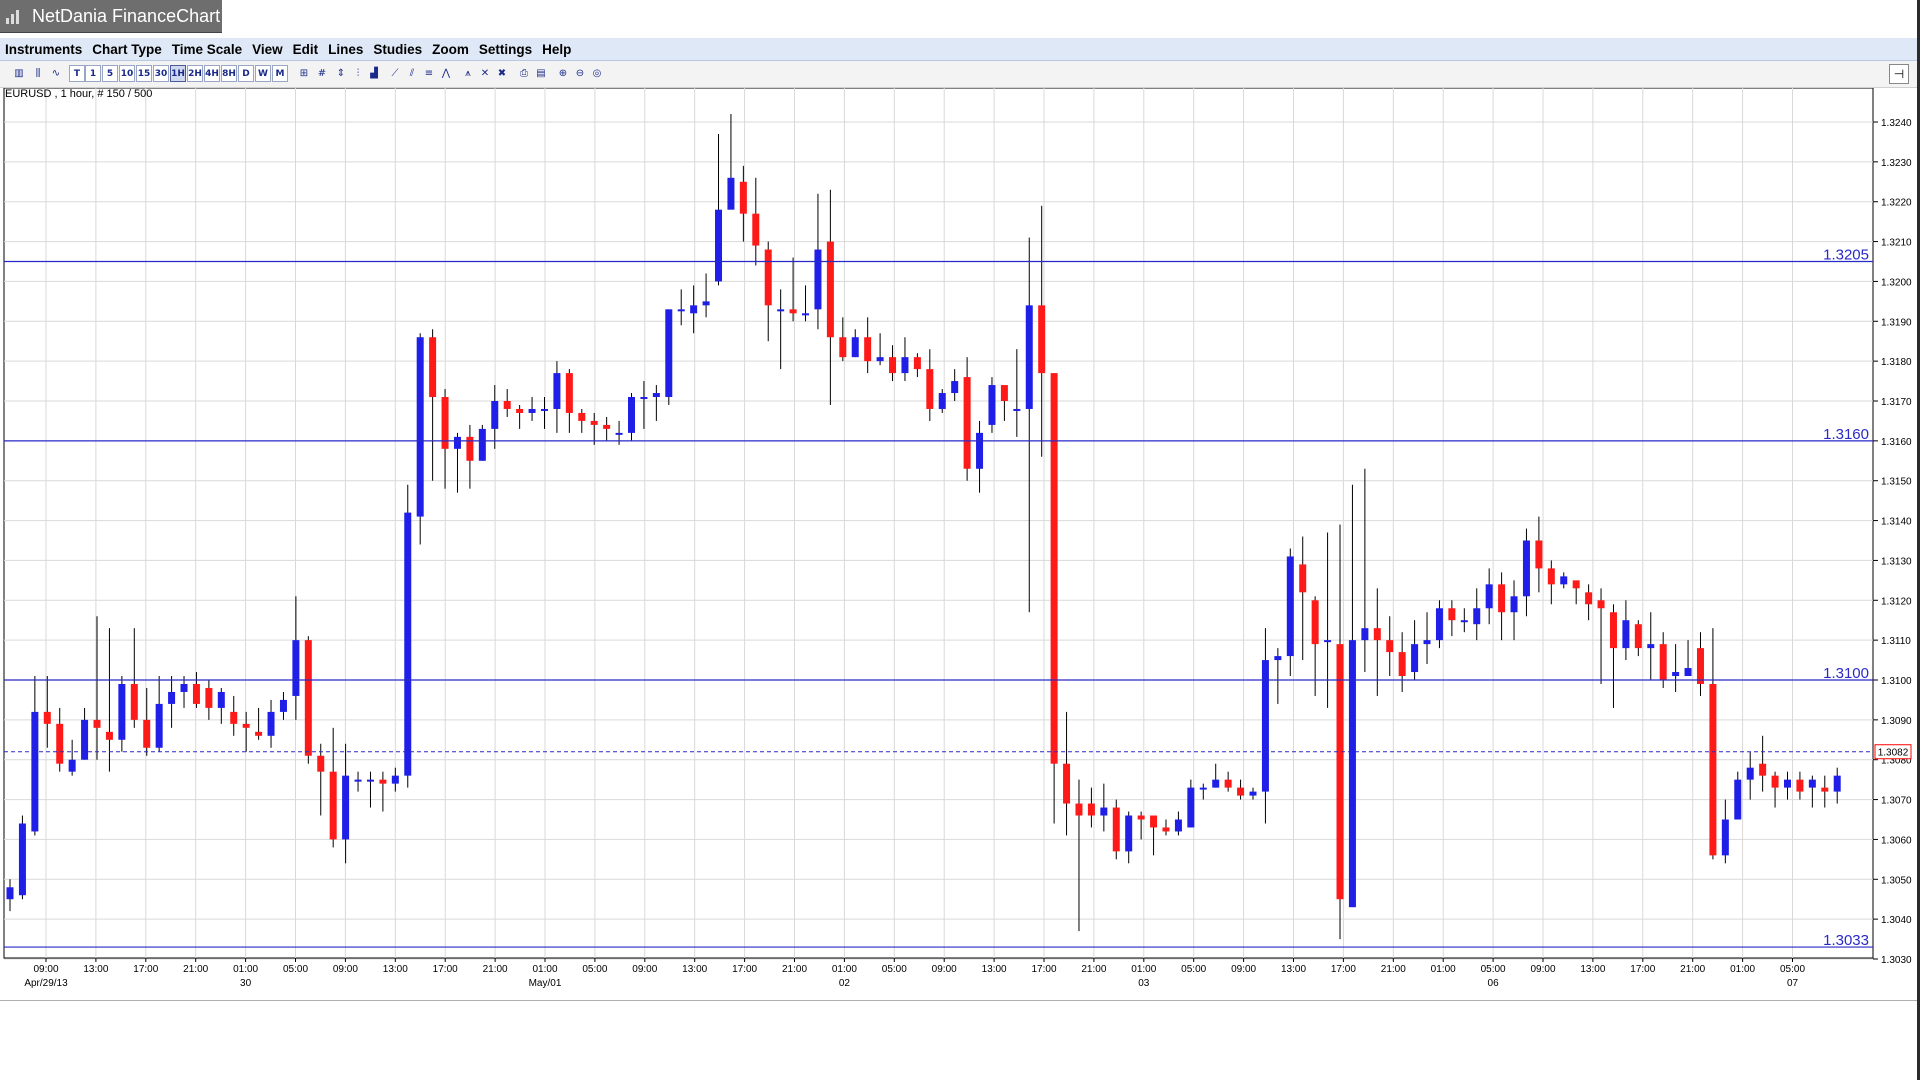 Image resolution: width=1920 pixels, height=1080 pixels. Describe the element at coordinates (563, 73) in the screenshot. I see `zoom-in-icon: ⊕` at that location.